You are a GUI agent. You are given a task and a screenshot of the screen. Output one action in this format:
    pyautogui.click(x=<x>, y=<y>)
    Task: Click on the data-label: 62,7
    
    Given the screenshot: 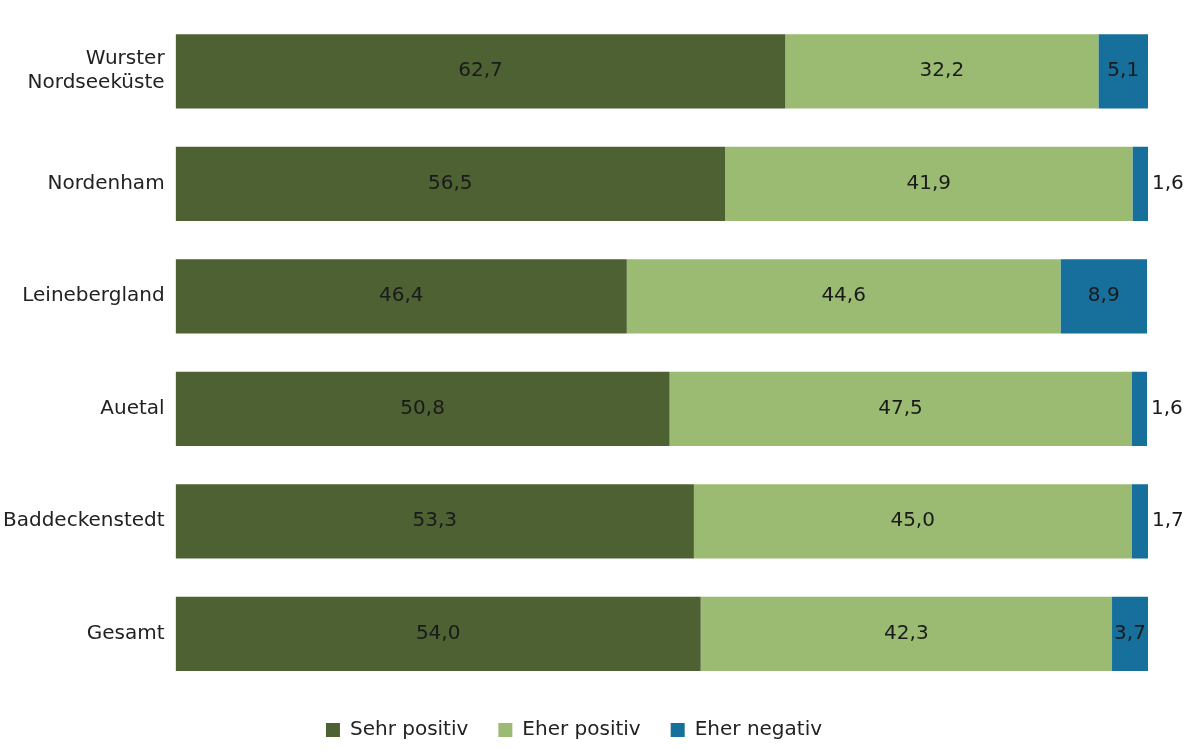 What is the action you would take?
    pyautogui.click(x=480, y=69)
    